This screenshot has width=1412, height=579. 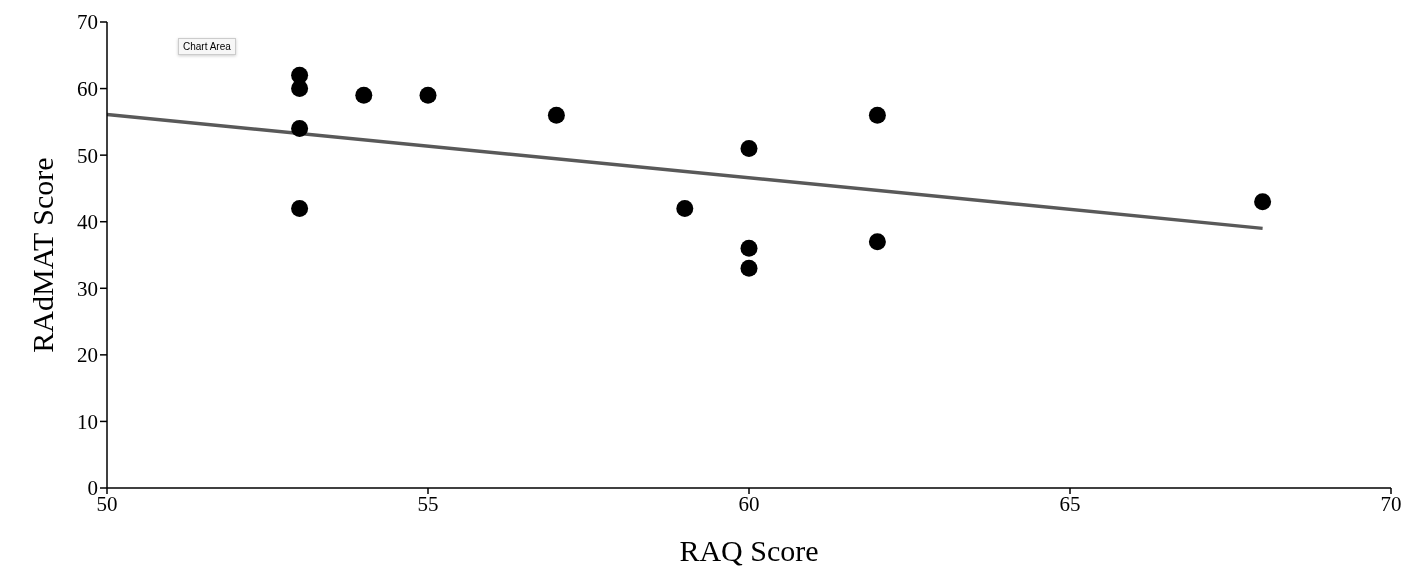 I want to click on y-tick-label: 50, so click(x=87, y=155).